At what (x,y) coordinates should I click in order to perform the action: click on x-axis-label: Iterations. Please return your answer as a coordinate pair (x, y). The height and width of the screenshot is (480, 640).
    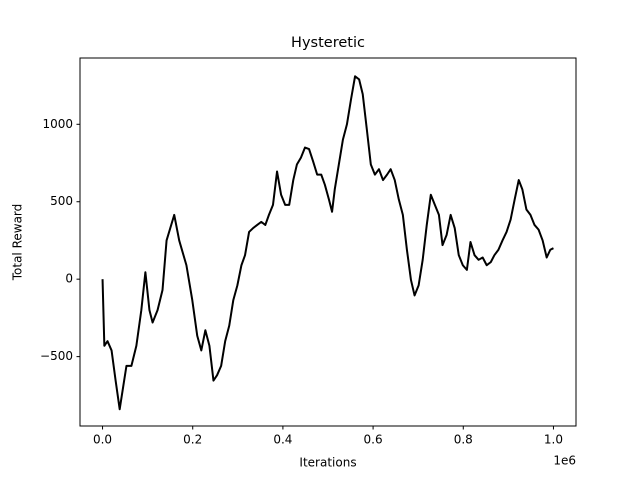
    Looking at the image, I should click on (327, 463).